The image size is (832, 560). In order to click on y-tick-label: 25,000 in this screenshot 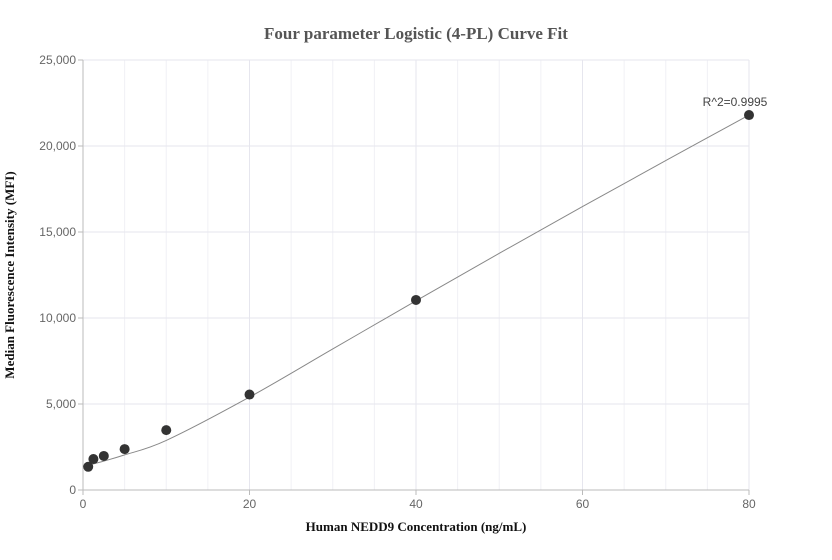, I will do `click(57, 60)`.